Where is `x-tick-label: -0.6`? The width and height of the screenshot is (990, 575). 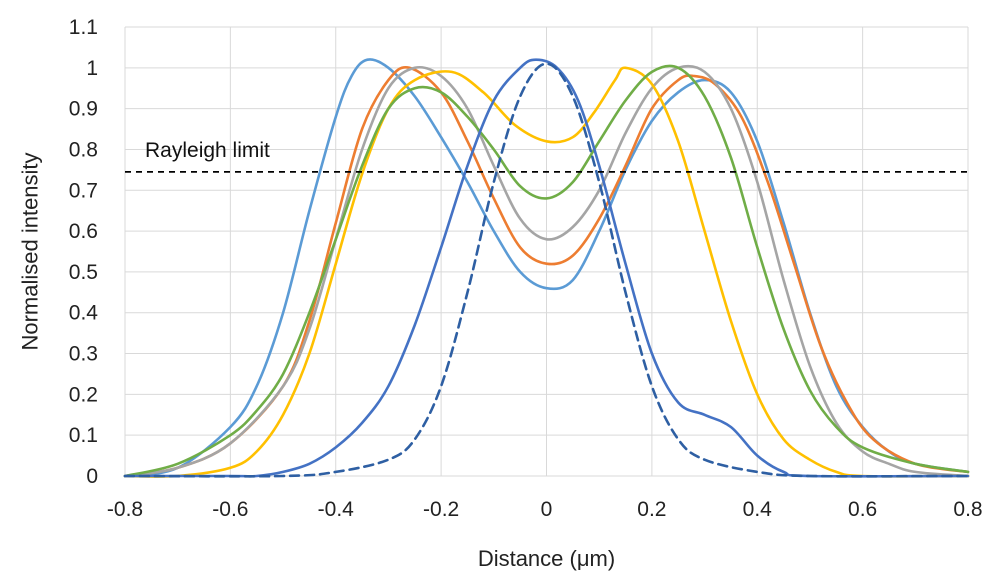 x-tick-label: -0.6 is located at coordinates (230, 509).